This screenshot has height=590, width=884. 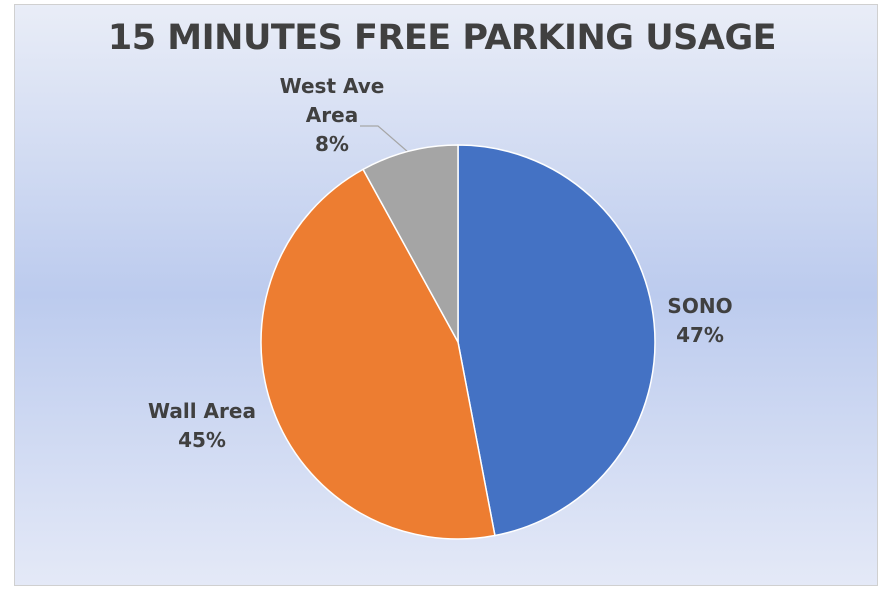 I want to click on slice-label: Wall Area 45%, so click(x=202, y=426).